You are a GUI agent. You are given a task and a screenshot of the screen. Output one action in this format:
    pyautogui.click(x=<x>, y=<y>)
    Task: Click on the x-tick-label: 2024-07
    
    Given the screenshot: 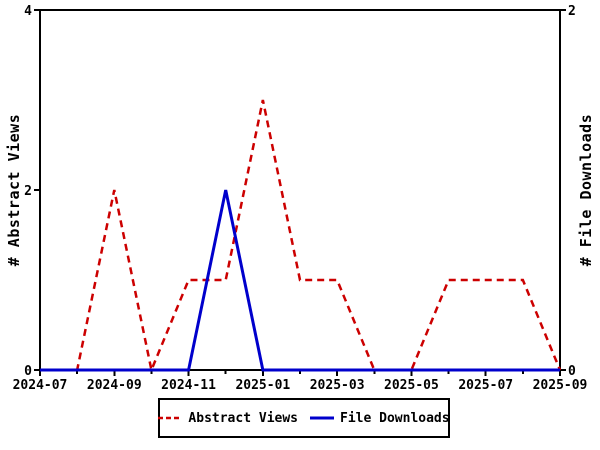 What is the action you would take?
    pyautogui.click(x=40, y=385)
    